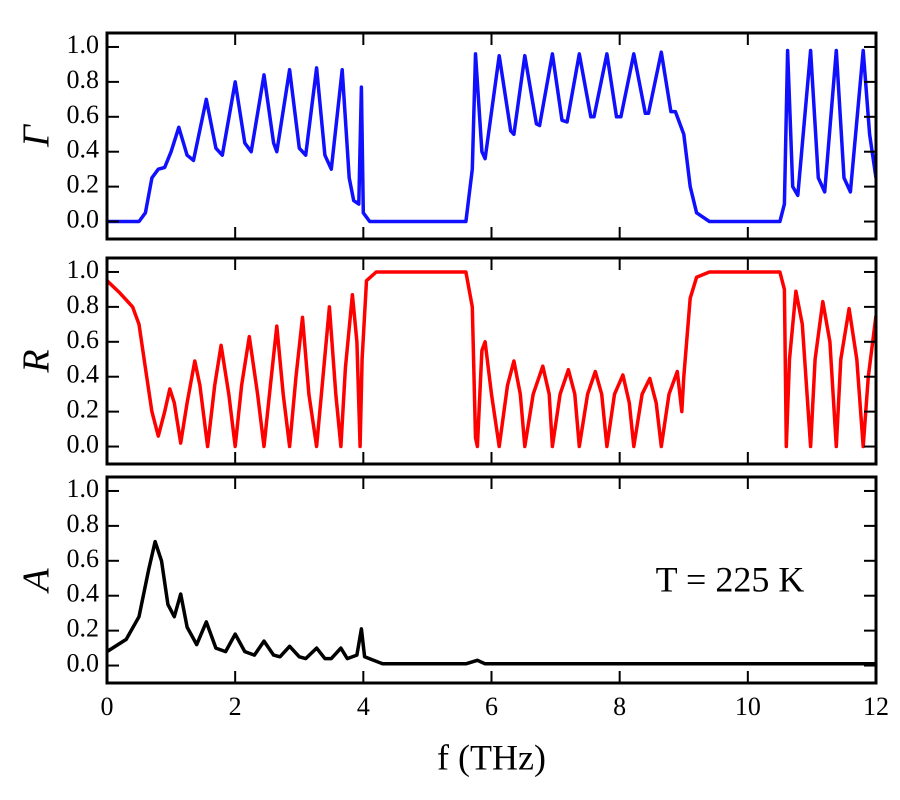  What do you see at coordinates (730, 579) in the screenshot?
I see `annotation: T = 225 K` at bounding box center [730, 579].